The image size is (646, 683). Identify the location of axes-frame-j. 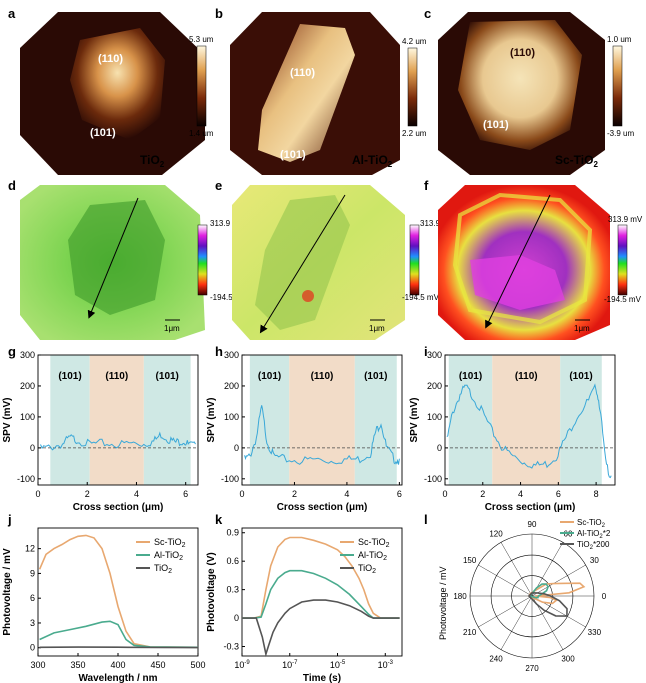
(118, 592).